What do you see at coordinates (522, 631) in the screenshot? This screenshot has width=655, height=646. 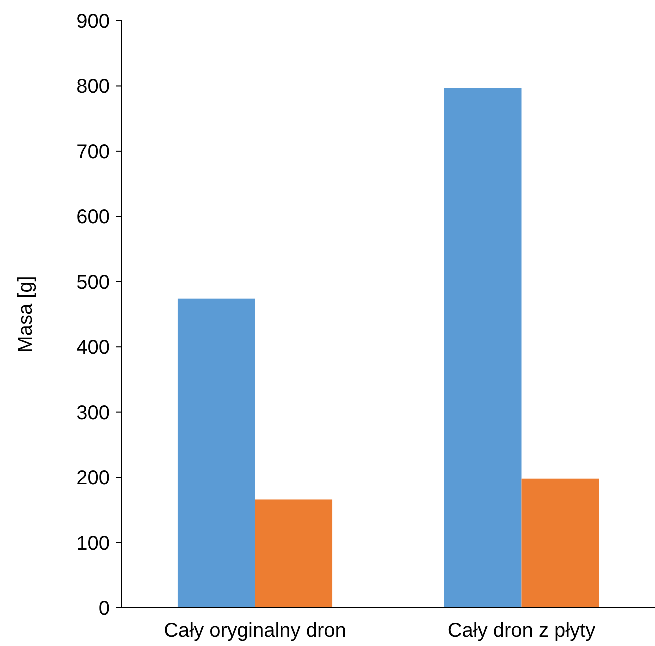 I see `x-tick-label: Cały dron z płyty` at bounding box center [522, 631].